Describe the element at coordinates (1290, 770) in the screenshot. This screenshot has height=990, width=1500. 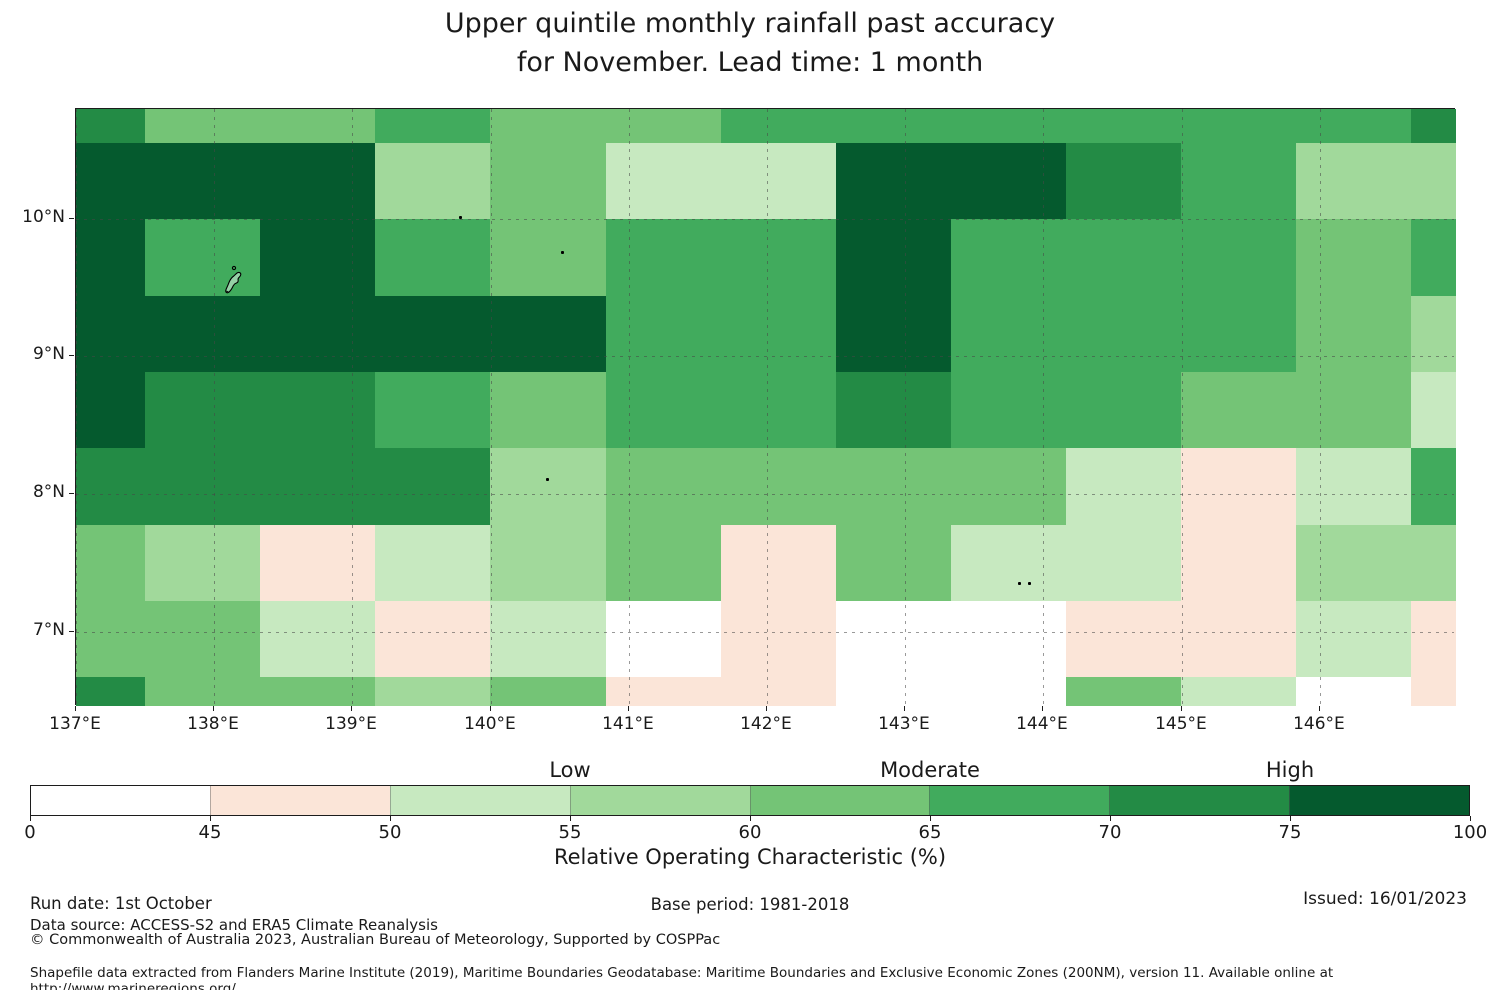
I see `colorbar-category-label: High` at that location.